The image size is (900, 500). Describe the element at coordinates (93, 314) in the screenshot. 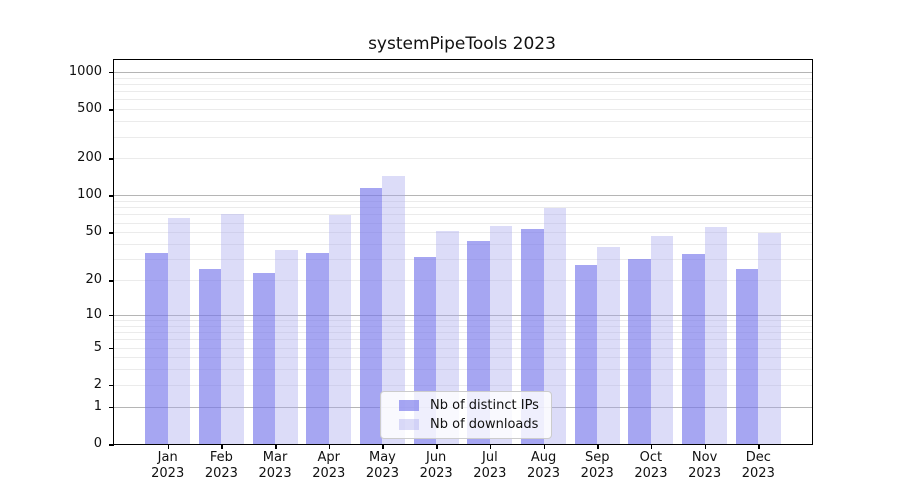

I see `y-tick-label: 10` at that location.